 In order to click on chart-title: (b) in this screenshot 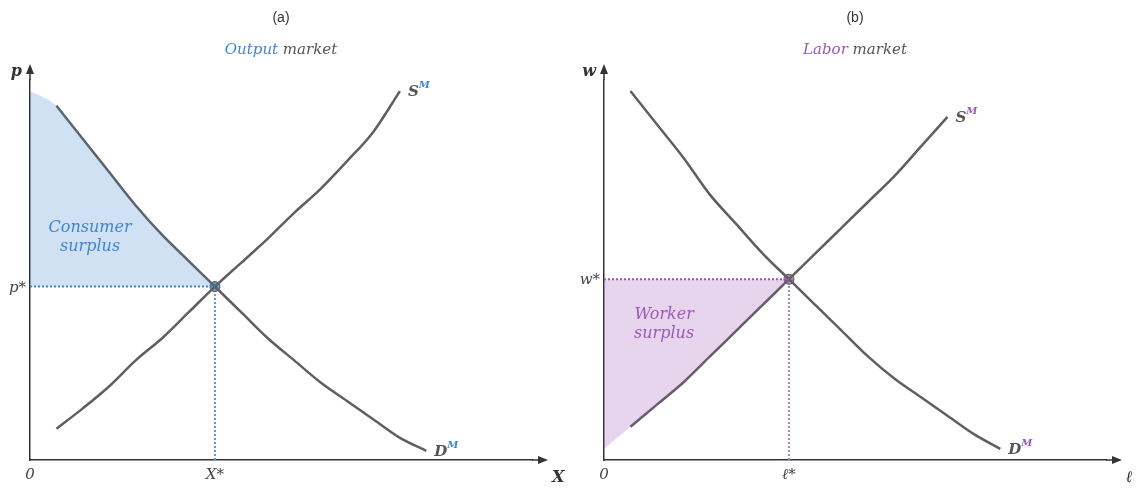, I will do `click(855, 17)`.